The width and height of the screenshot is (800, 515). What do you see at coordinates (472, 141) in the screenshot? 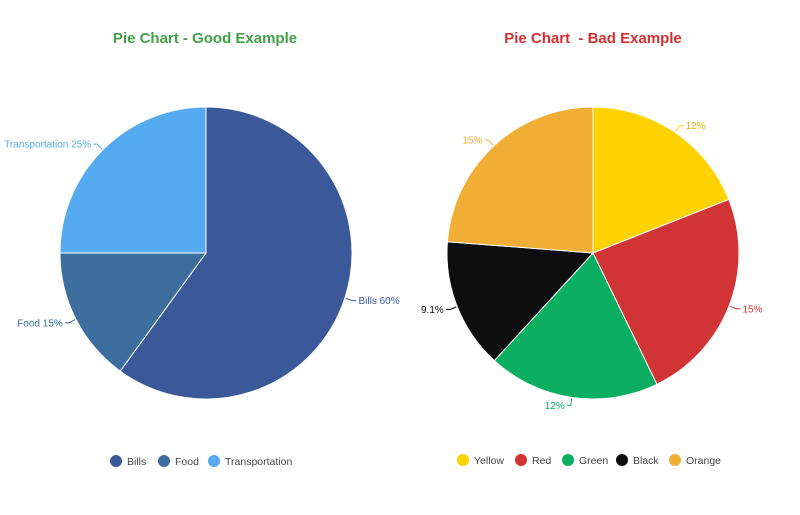
I see `slice-label-orange: 15%` at bounding box center [472, 141].